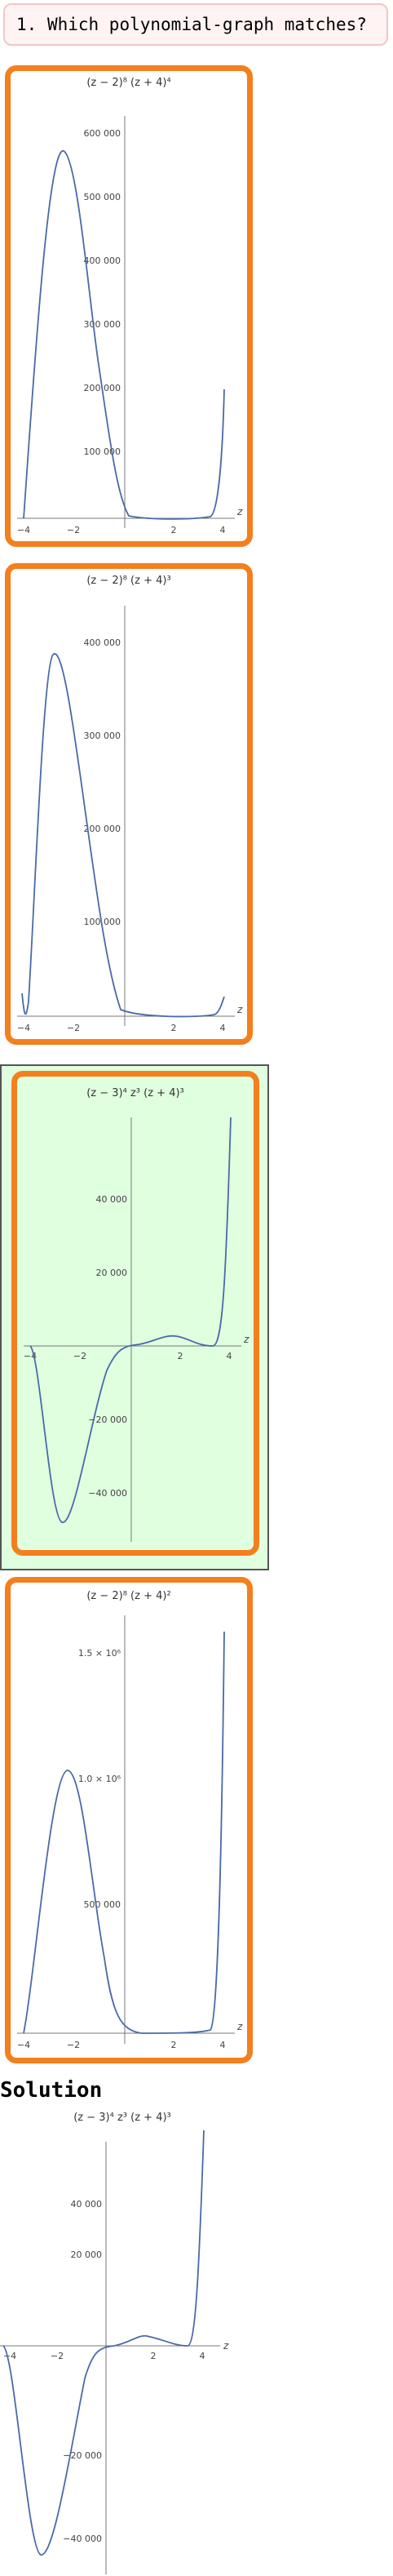  What do you see at coordinates (27, 24) in the screenshot?
I see `question-number: 1.` at bounding box center [27, 24].